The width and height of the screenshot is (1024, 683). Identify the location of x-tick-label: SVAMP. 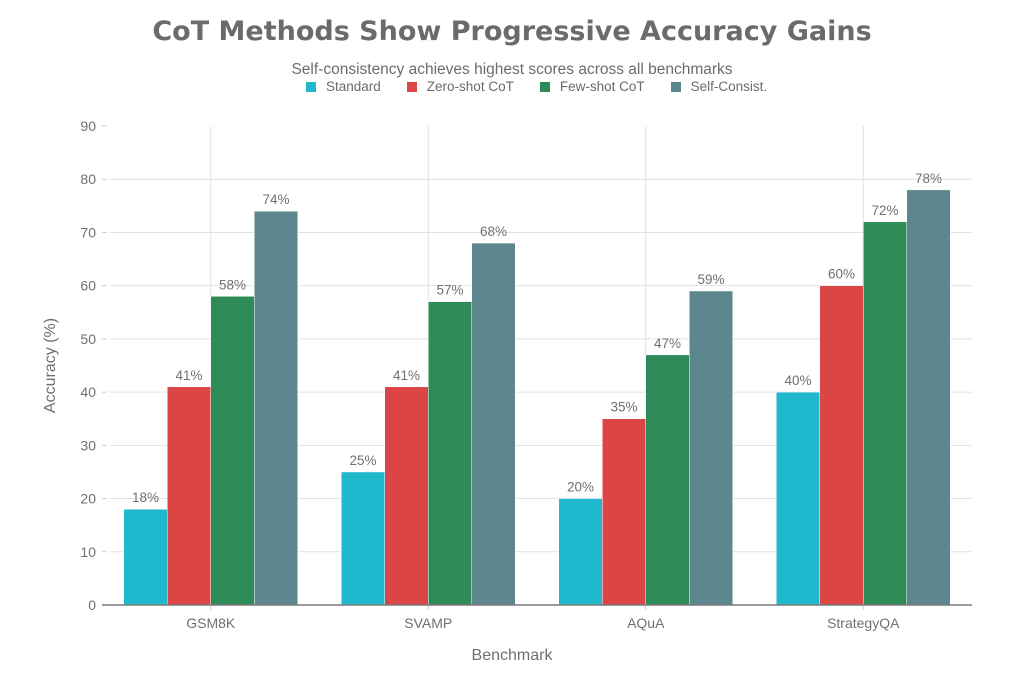
(428, 623).